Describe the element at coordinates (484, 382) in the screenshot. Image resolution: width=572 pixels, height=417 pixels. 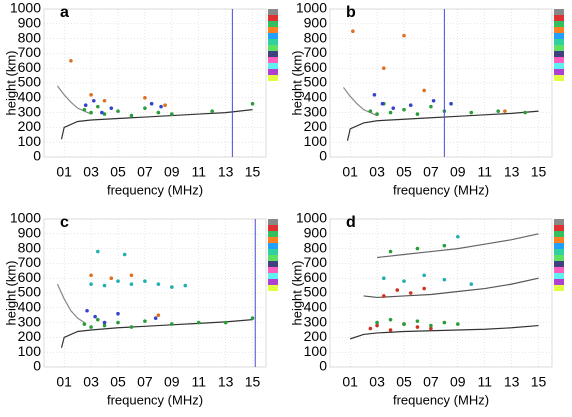
I see `x-tick-label: 11` at that location.